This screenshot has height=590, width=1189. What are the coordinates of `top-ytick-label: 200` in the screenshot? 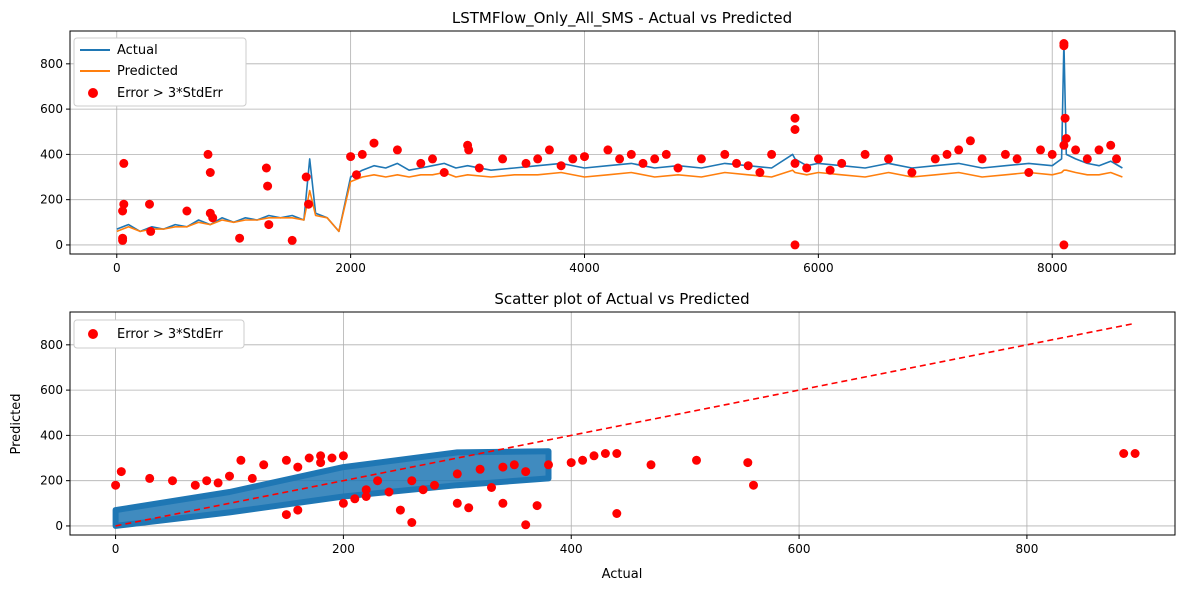 It's located at (51, 200).